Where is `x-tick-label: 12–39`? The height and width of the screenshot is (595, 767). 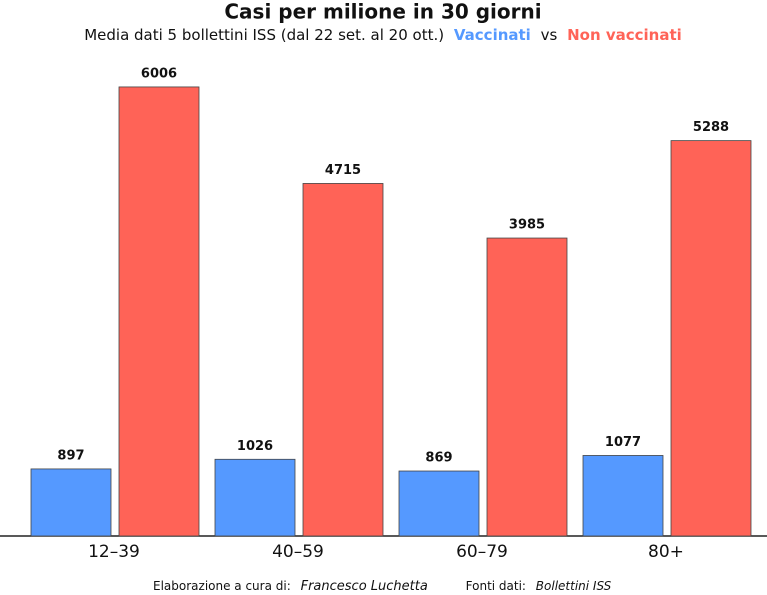
x-tick-label: 12–39 is located at coordinates (114, 552).